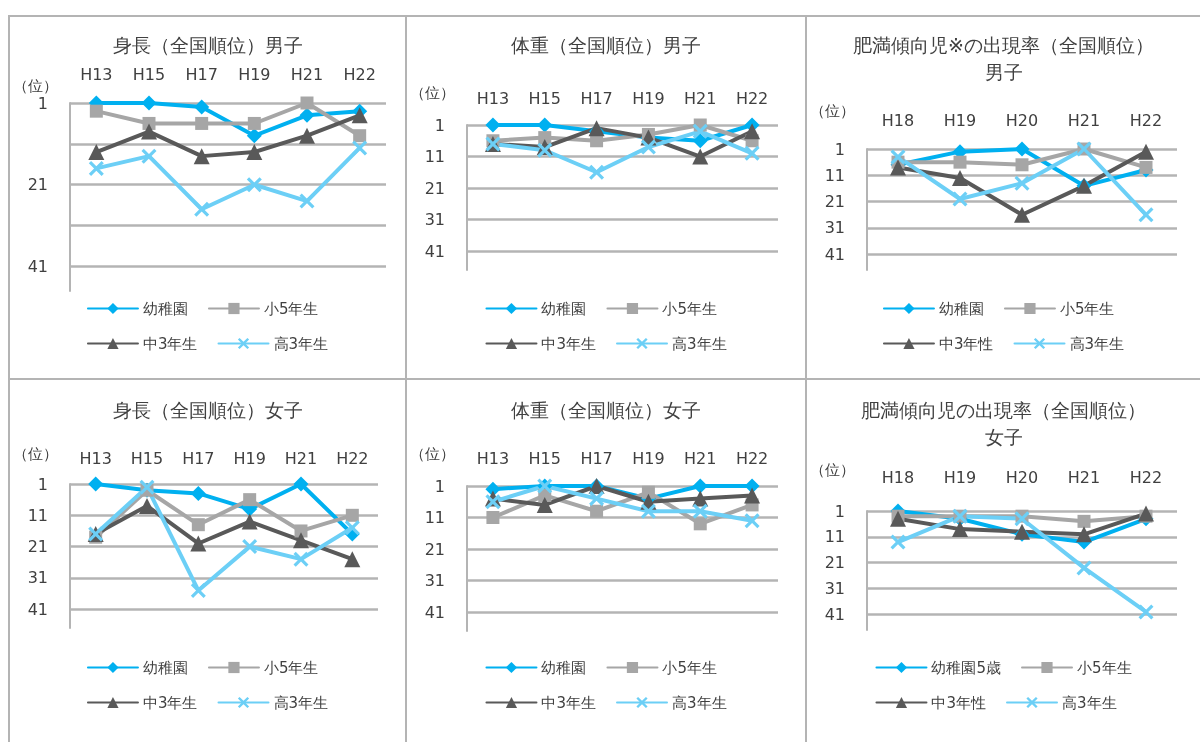 Image resolution: width=1200 pixels, height=742 pixels. I want to click on chart-title: 肥満傾向児※の出現率（全国順位）男子, so click(1003, 58).